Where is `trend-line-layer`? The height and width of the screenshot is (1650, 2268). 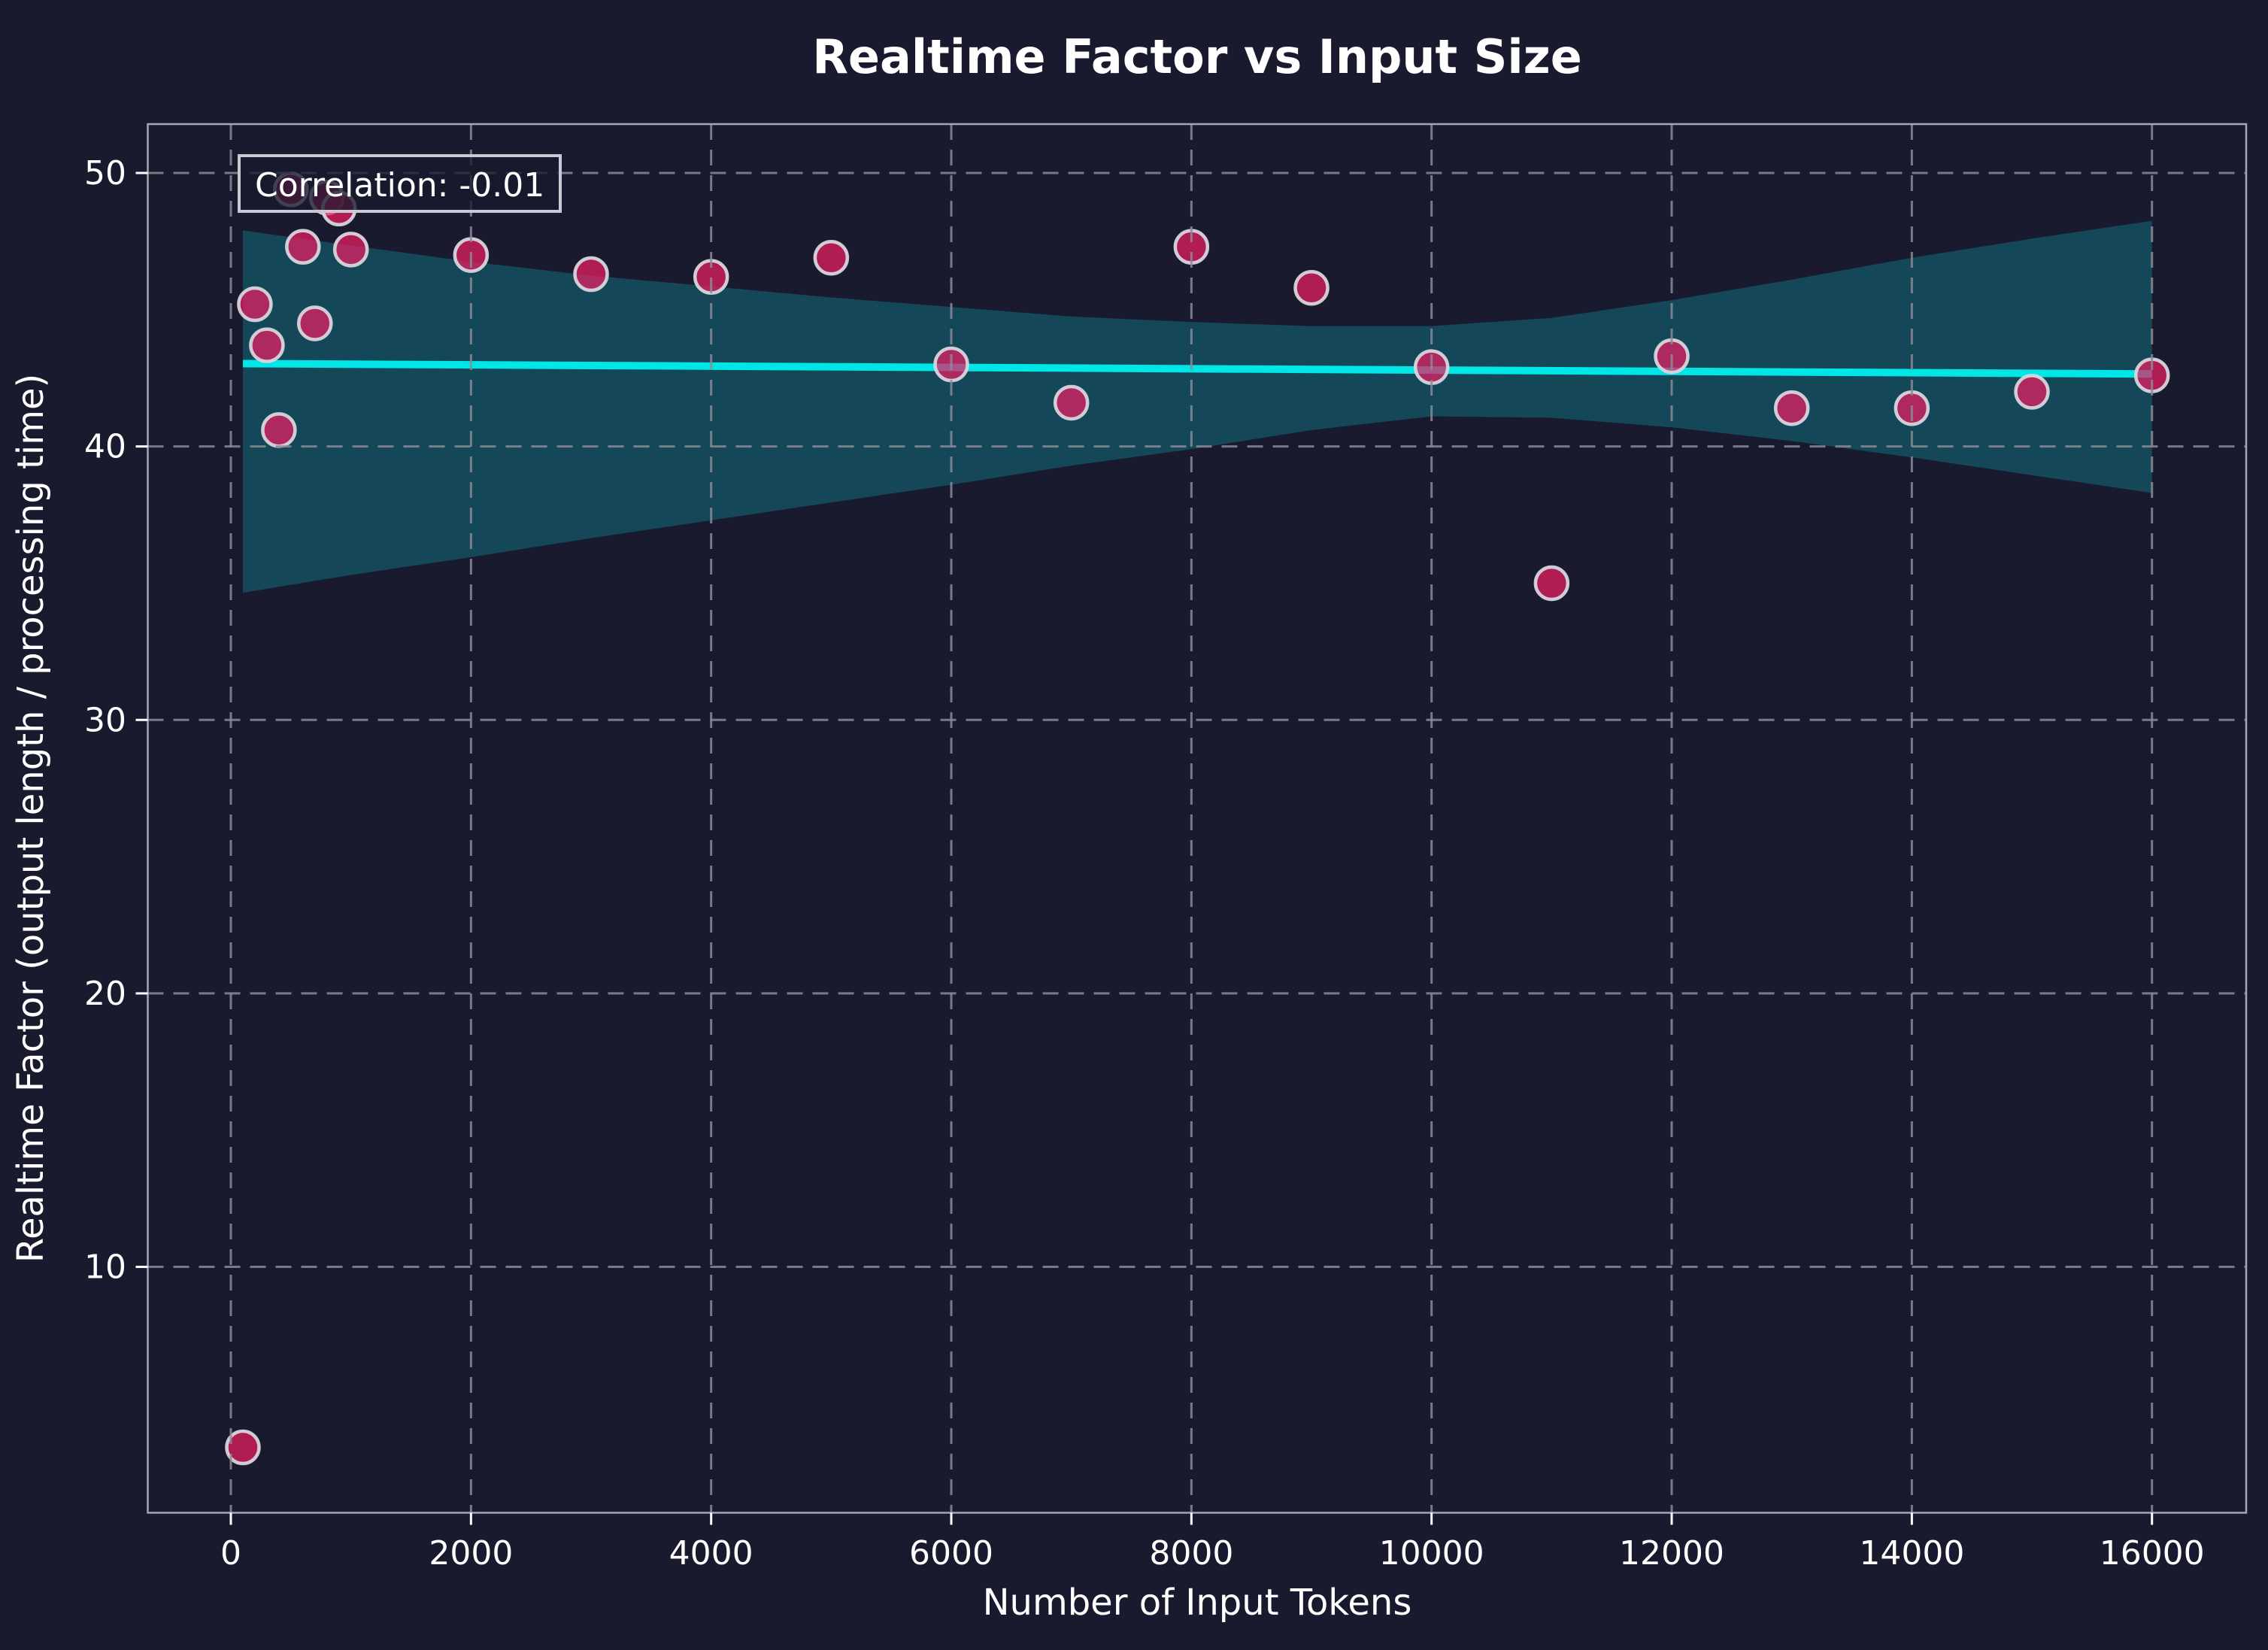 trend-line-layer is located at coordinates (1197, 368).